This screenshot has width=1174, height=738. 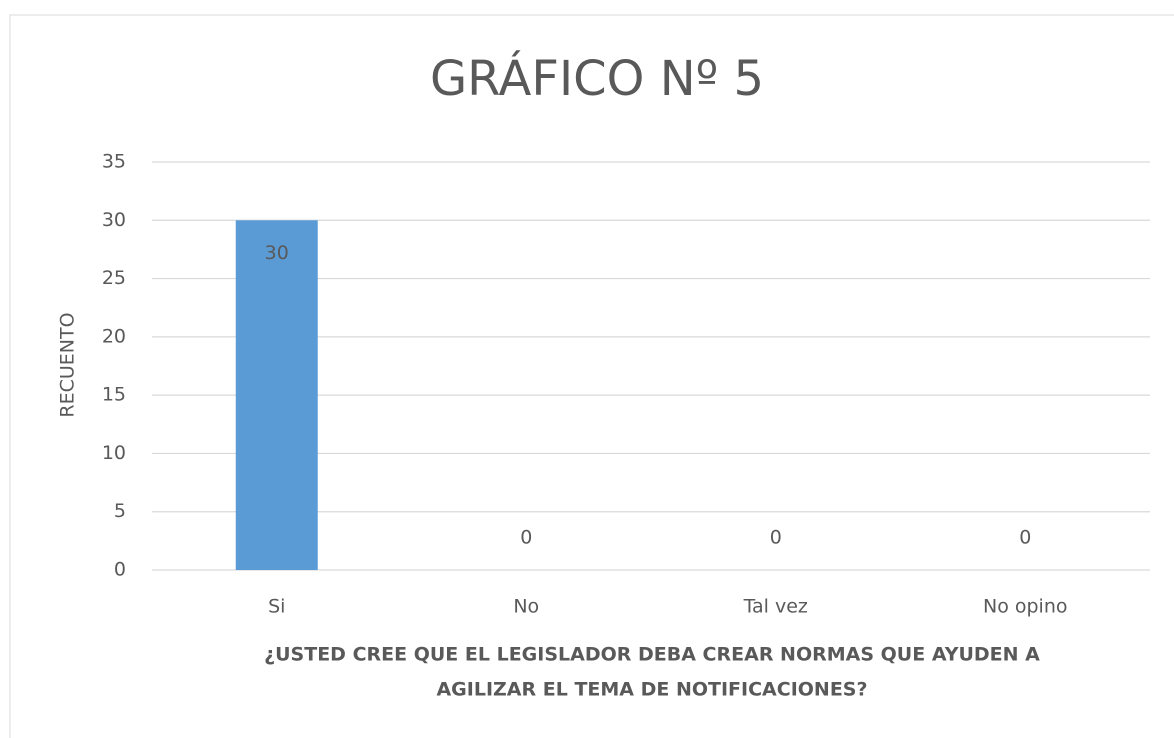 I want to click on x-tick-label: No, so click(x=526, y=607).